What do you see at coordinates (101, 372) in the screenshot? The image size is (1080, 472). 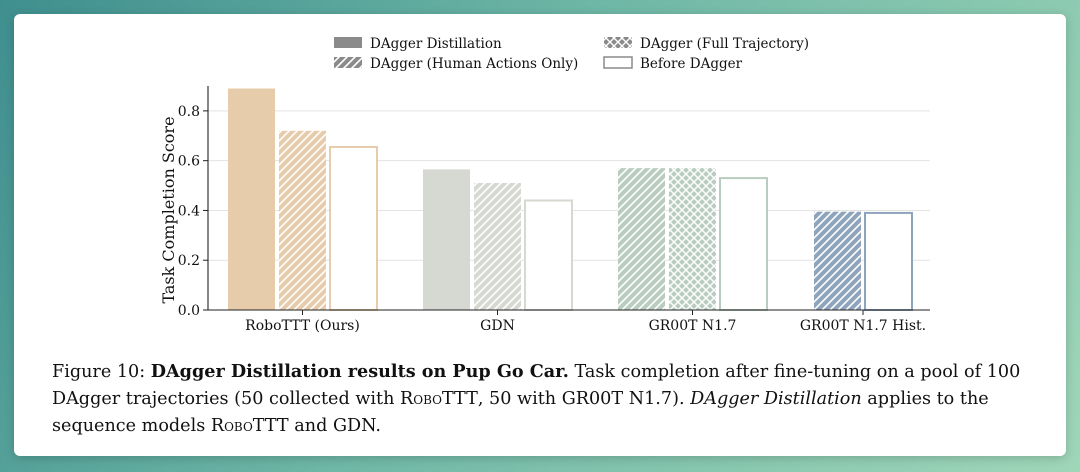 I see `caption-prefix: Figure 10:` at bounding box center [101, 372].